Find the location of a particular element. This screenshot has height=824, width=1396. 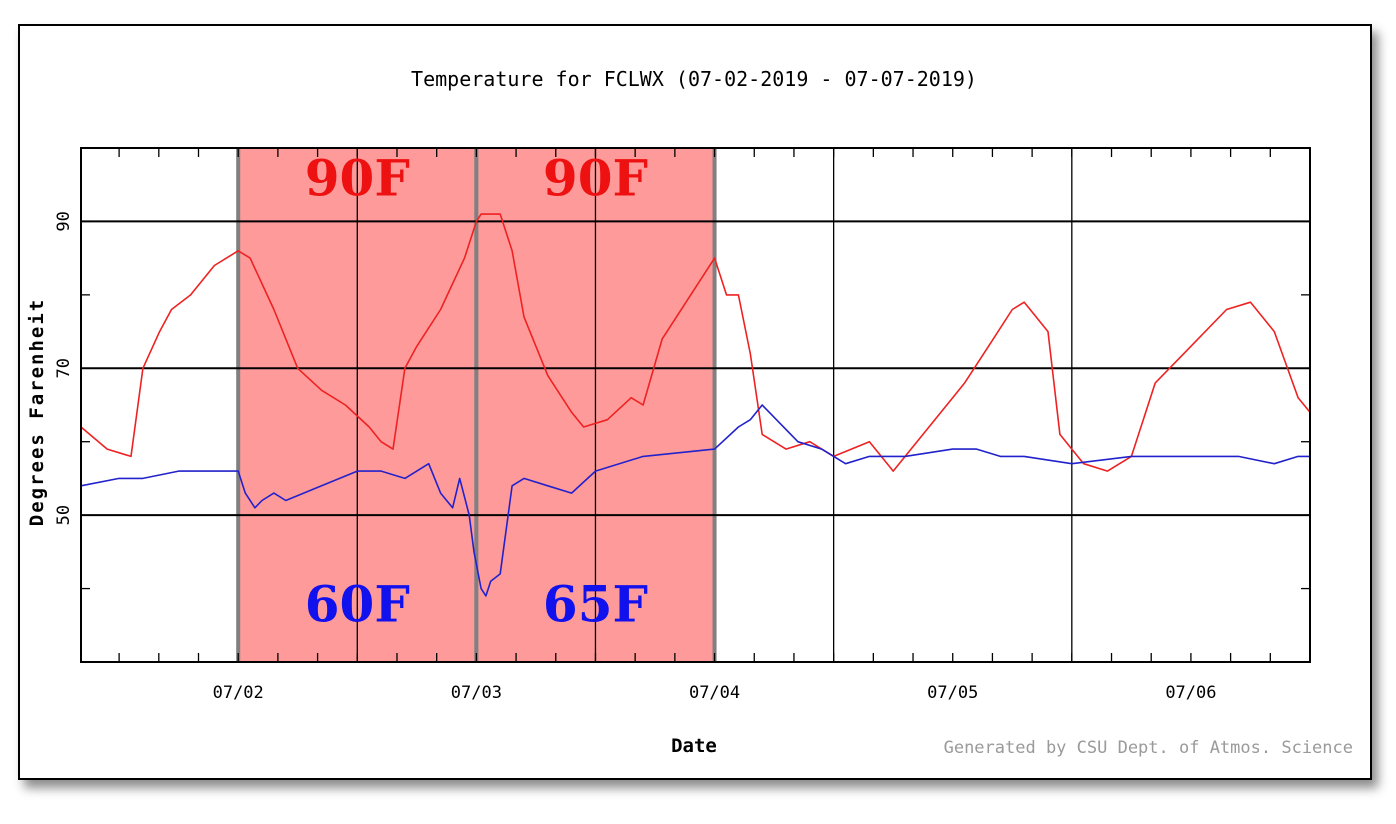

annotations: 90F 90F 60F 65F is located at coordinates (476, 390).